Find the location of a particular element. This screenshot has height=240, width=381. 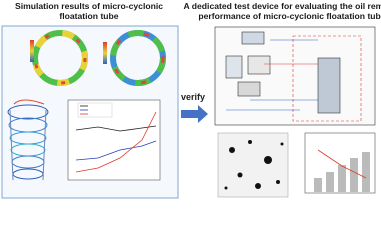

droplet-image is located at coordinates (253, 165).